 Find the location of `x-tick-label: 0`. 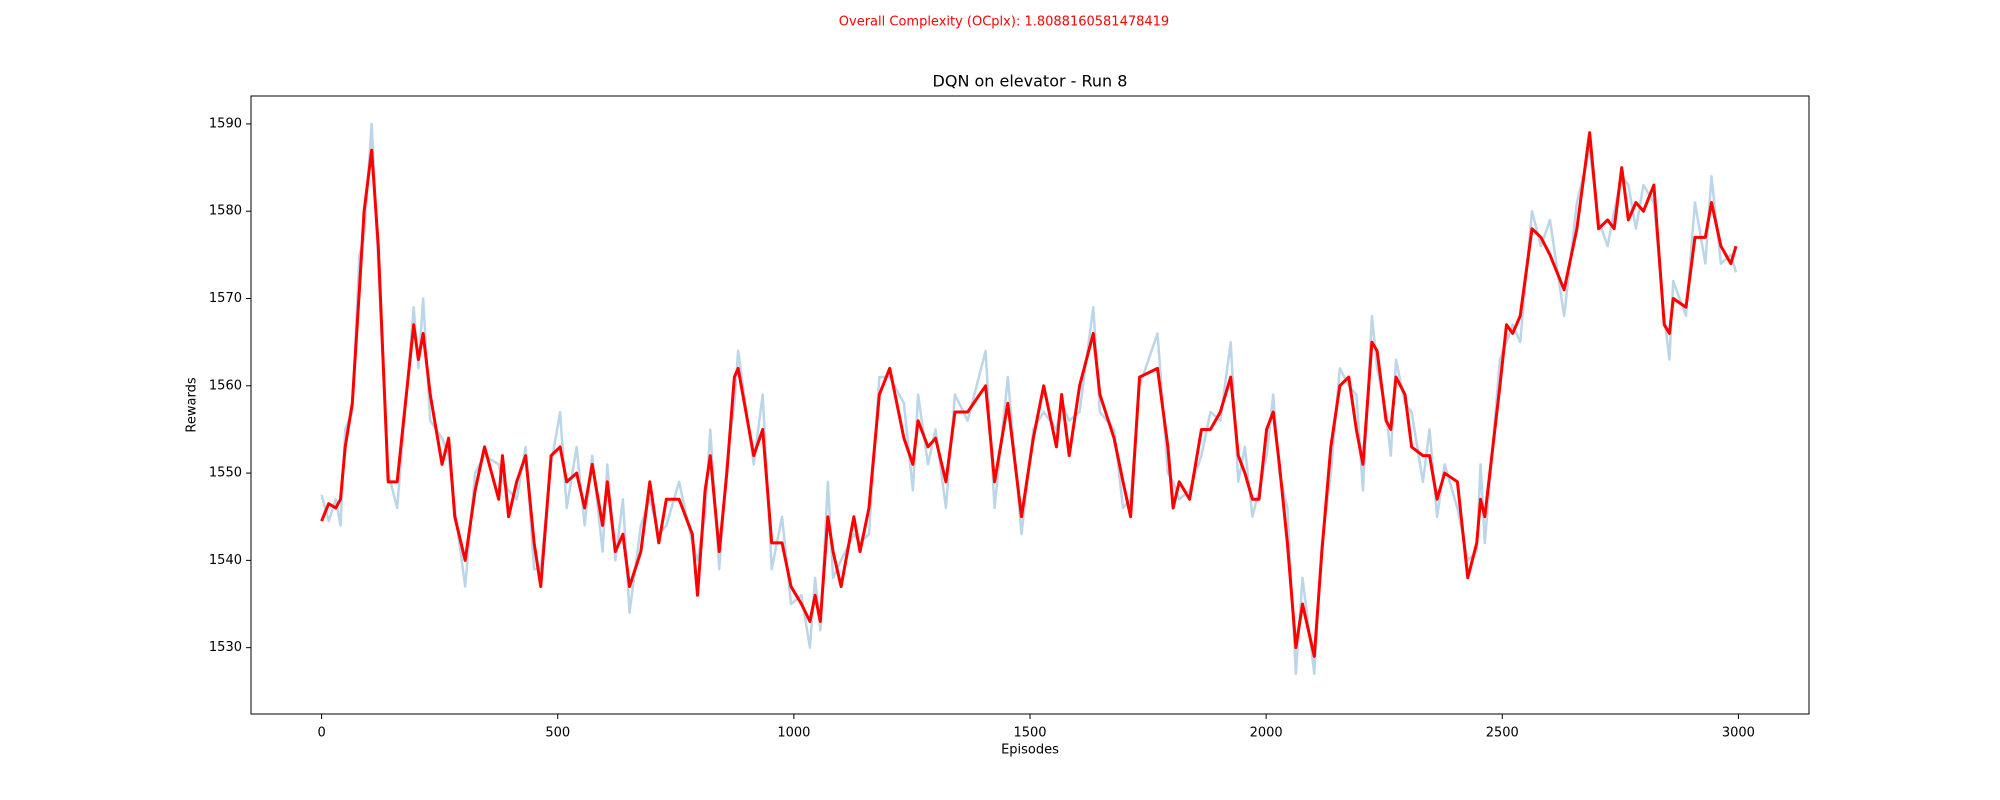

x-tick-label: 0 is located at coordinates (321, 733).